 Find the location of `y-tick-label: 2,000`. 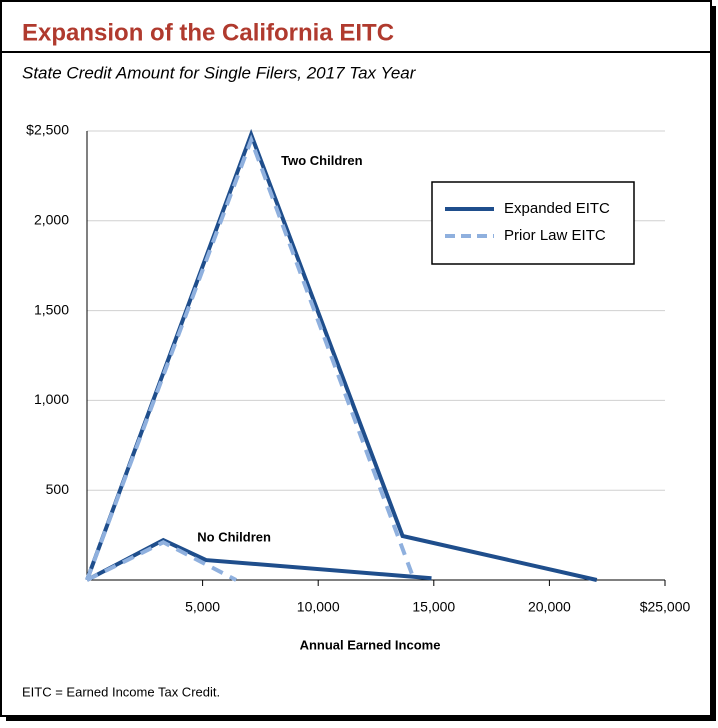

y-tick-label: 2,000 is located at coordinates (51, 220).